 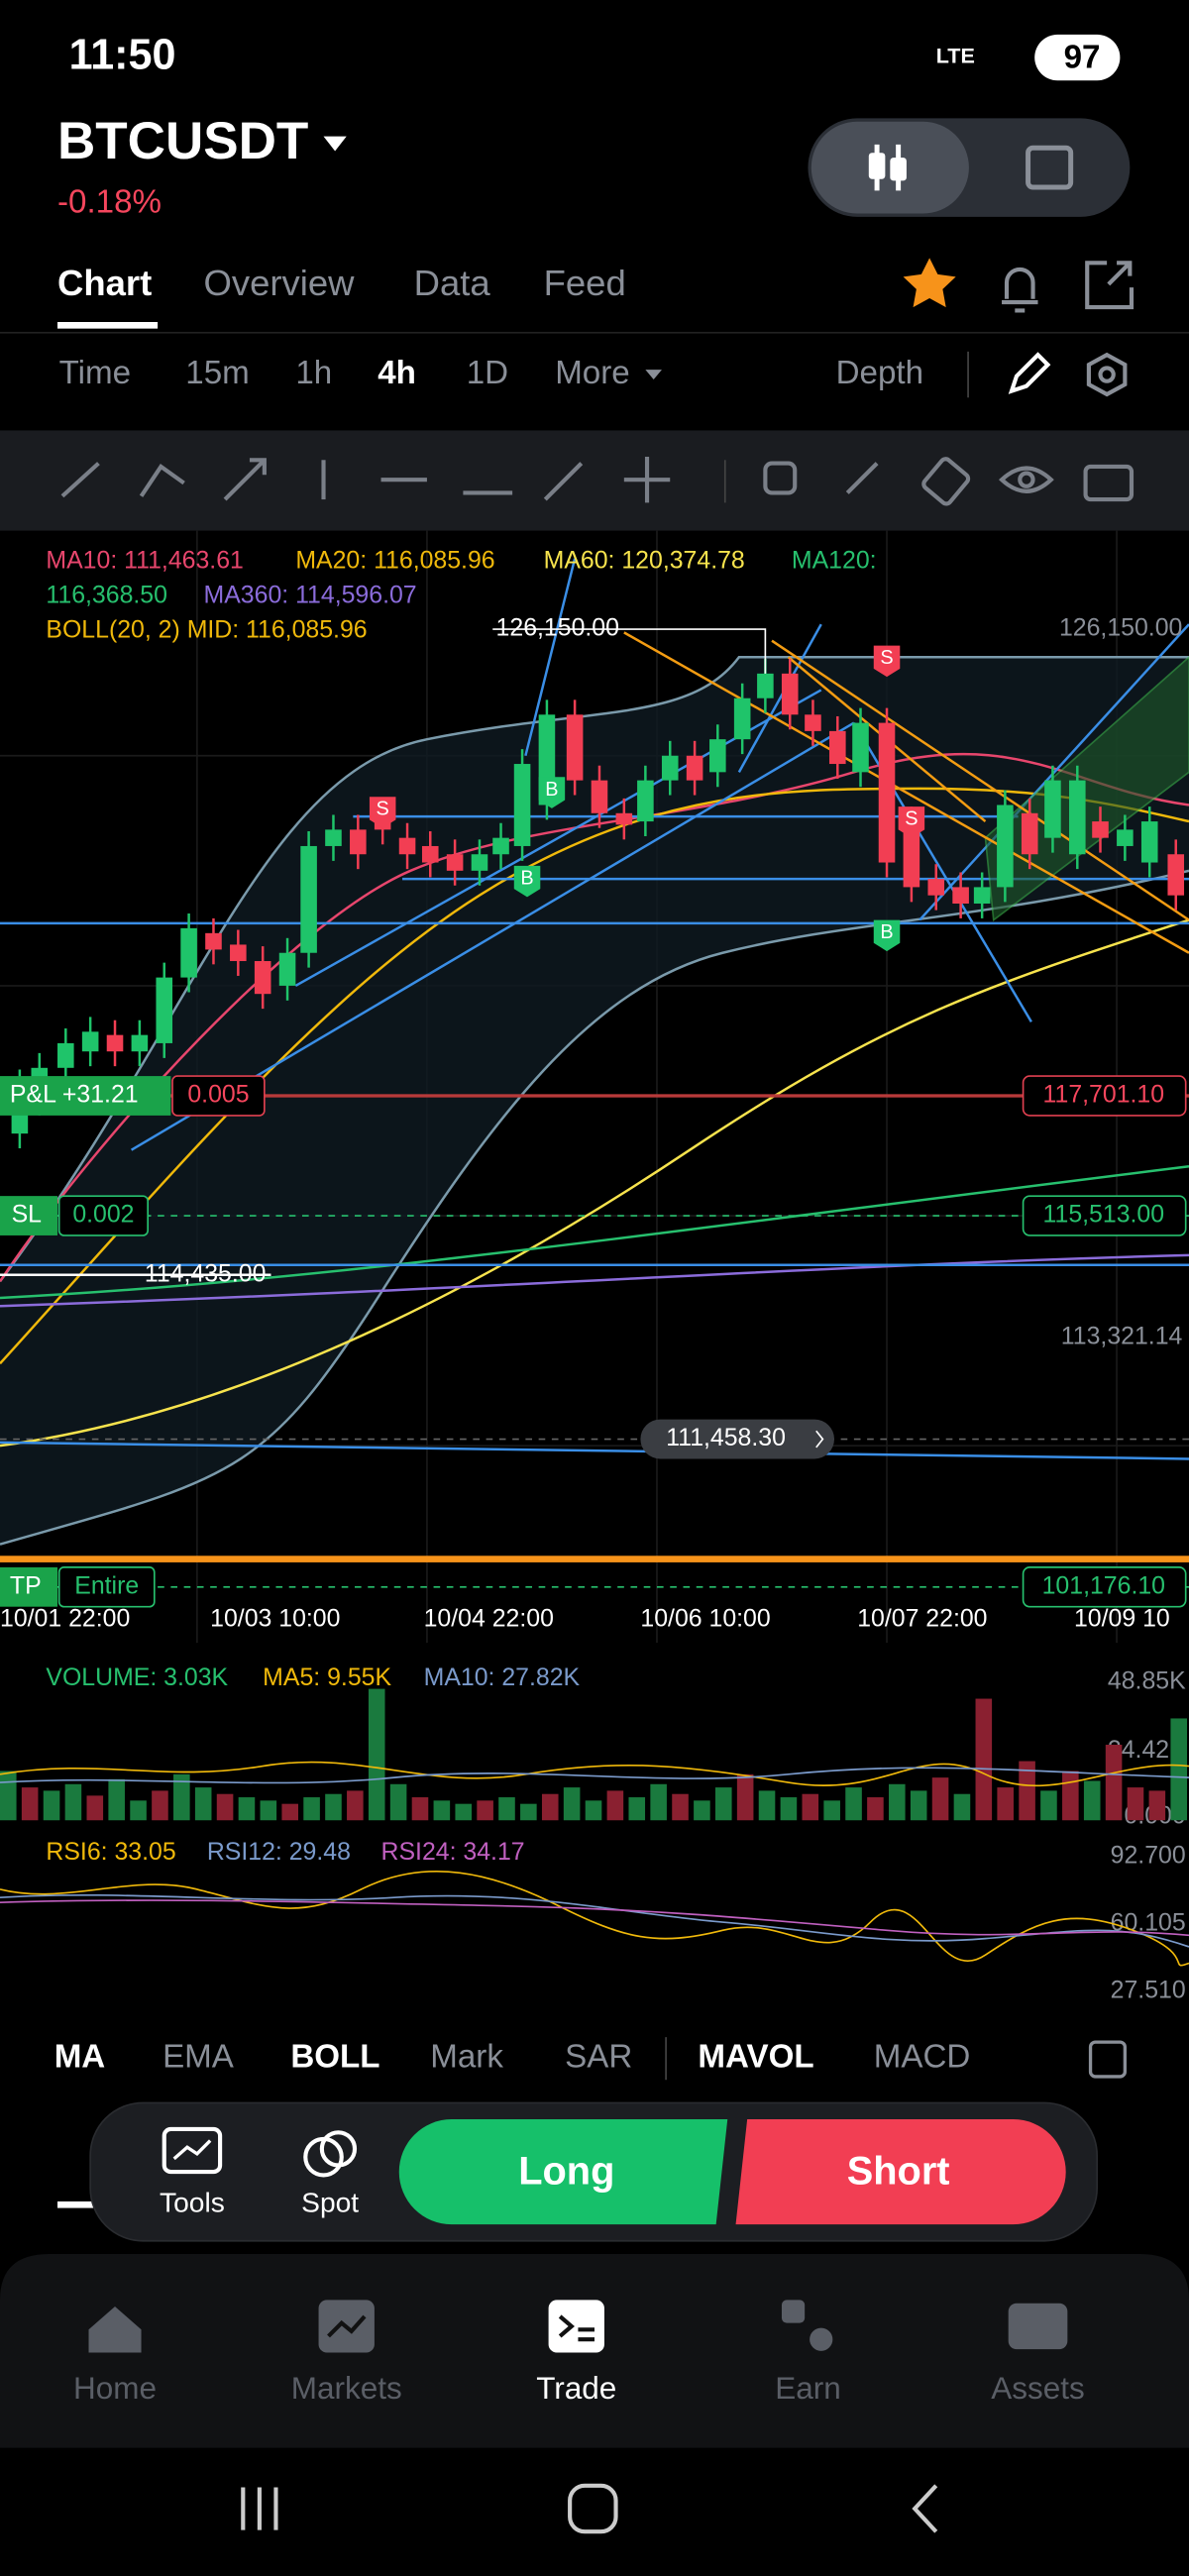 I want to click on volume-ma10: MA10: 27.82K, so click(x=503, y=1678).